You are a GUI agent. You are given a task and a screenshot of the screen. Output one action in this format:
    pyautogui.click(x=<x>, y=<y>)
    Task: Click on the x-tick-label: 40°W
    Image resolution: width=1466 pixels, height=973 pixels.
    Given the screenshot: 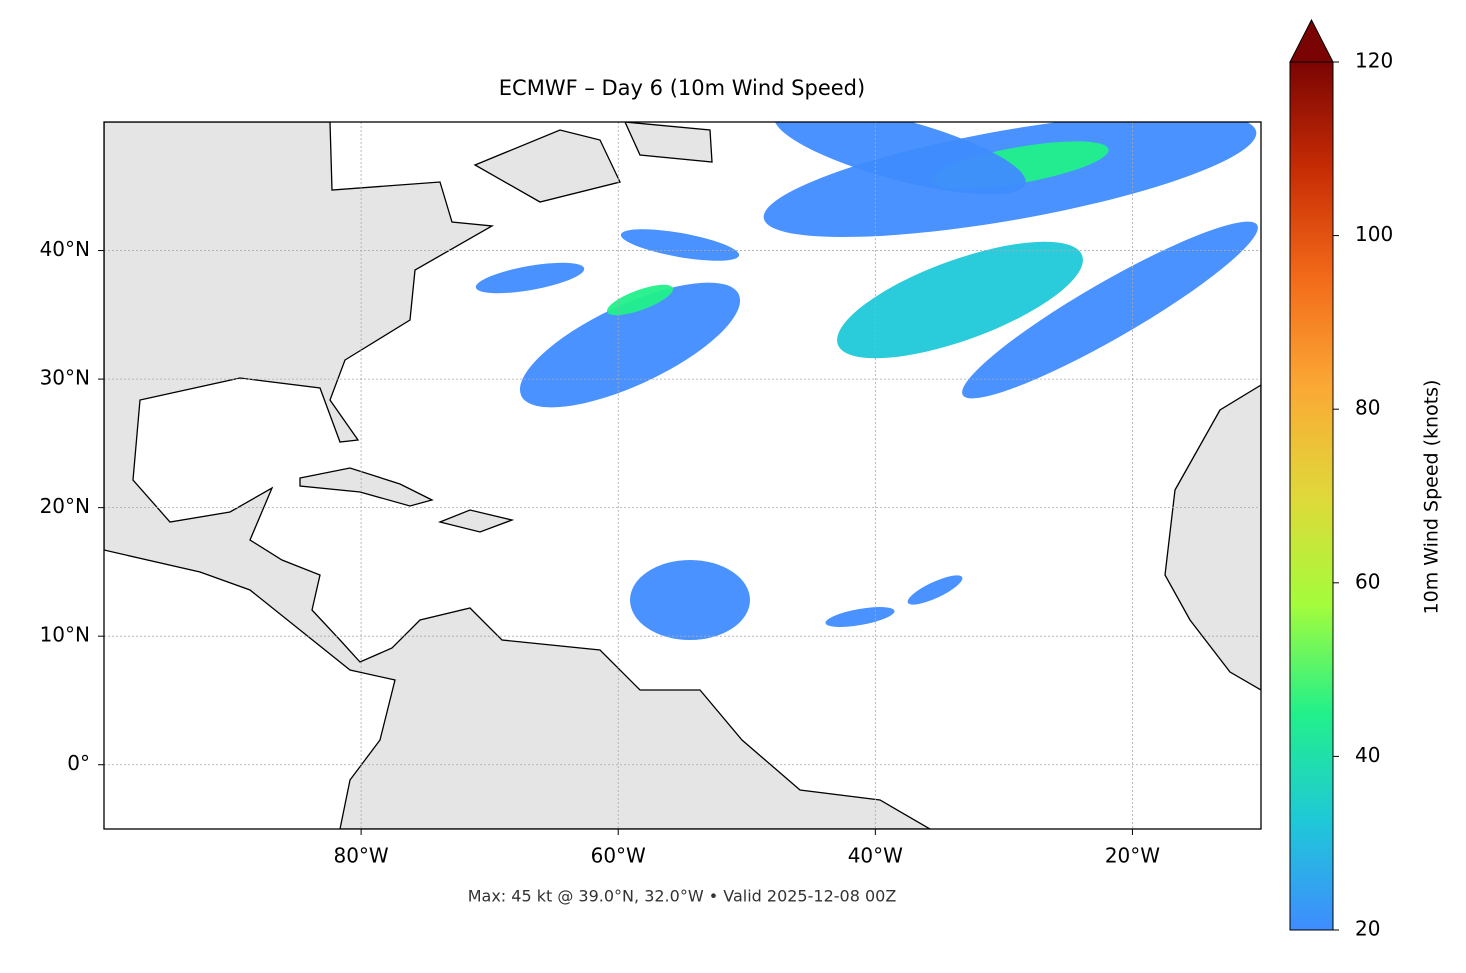 What is the action you would take?
    pyautogui.click(x=875, y=856)
    